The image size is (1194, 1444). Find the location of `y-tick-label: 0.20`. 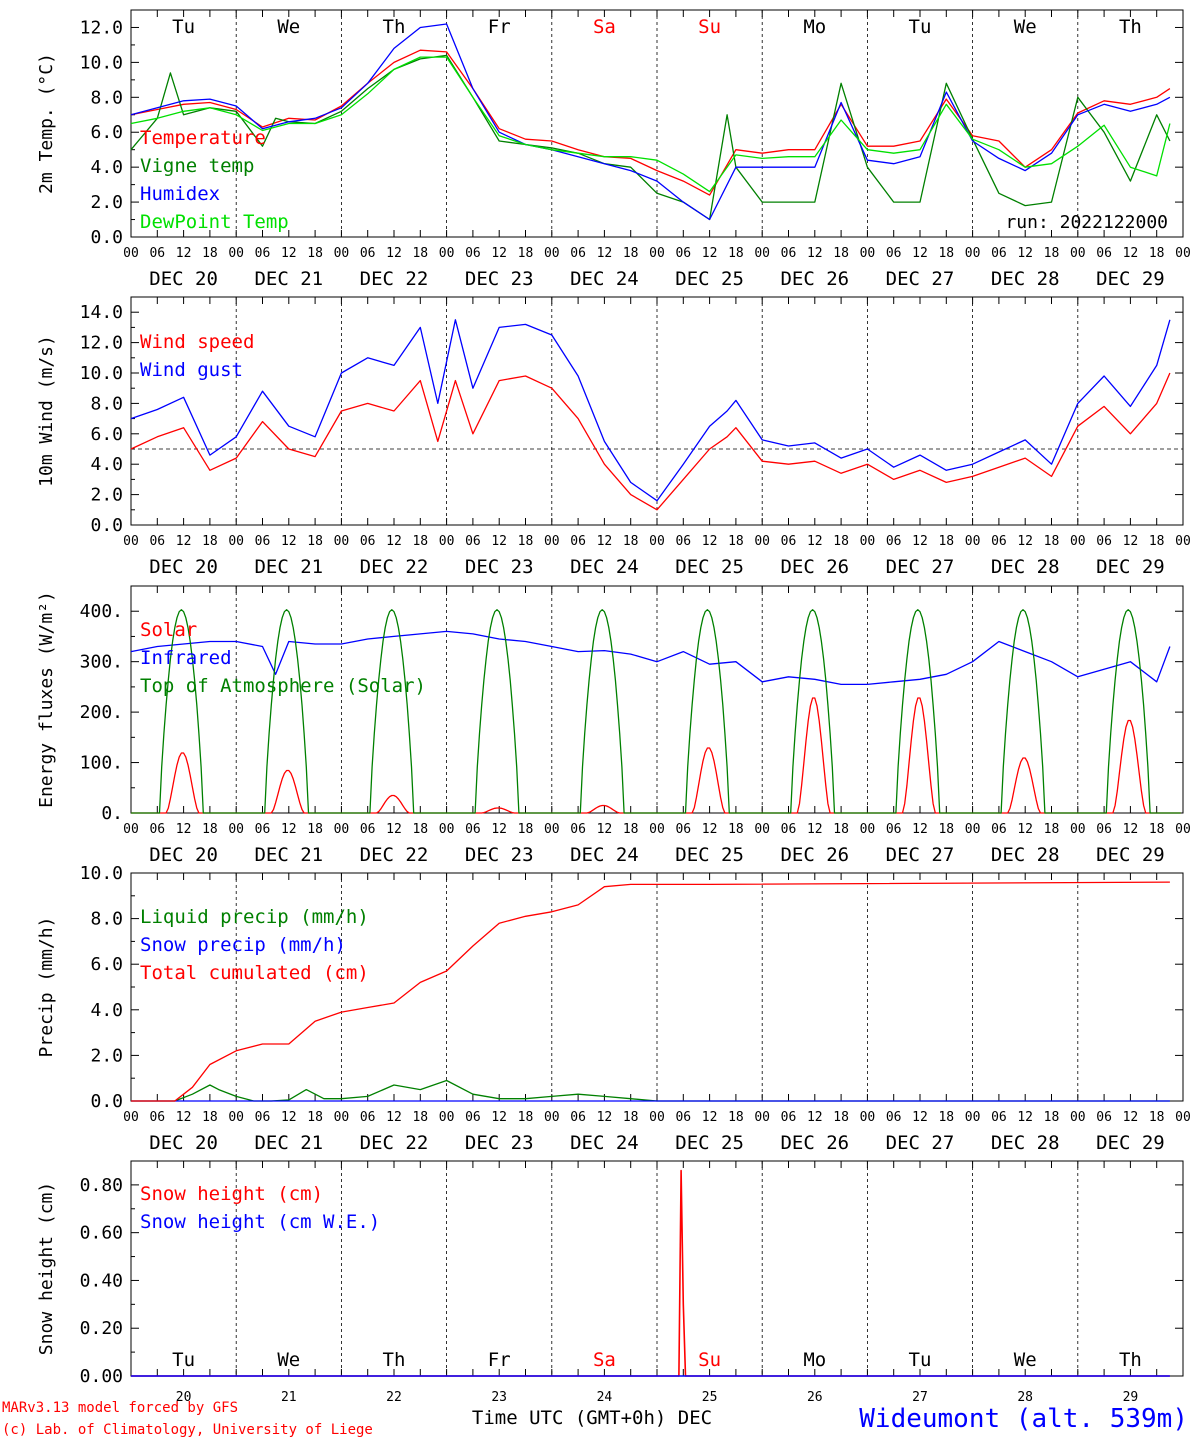

y-tick-label: 0.20 is located at coordinates (101, 1328).